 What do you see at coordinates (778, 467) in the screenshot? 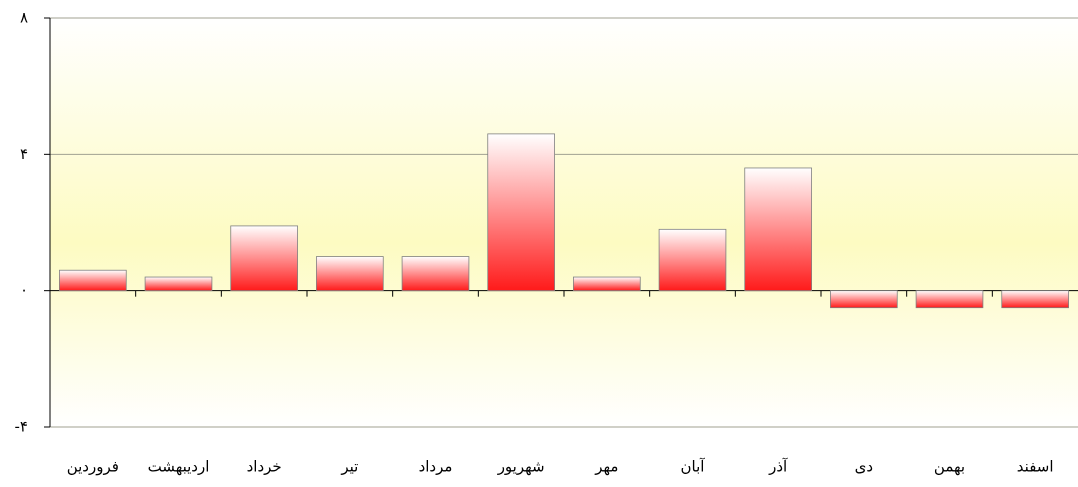
I see `x-tick-label: آذر` at bounding box center [778, 467].